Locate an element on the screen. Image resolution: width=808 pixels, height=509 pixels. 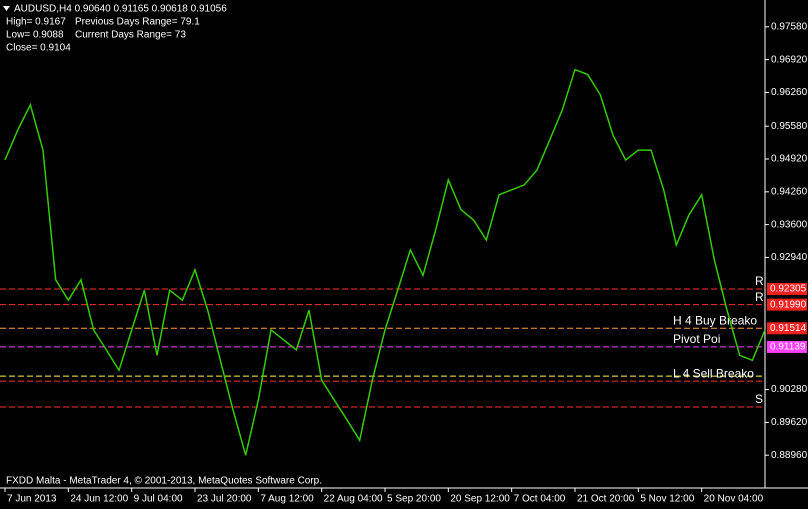
y-tick-label: 0.88960 is located at coordinates (789, 455).